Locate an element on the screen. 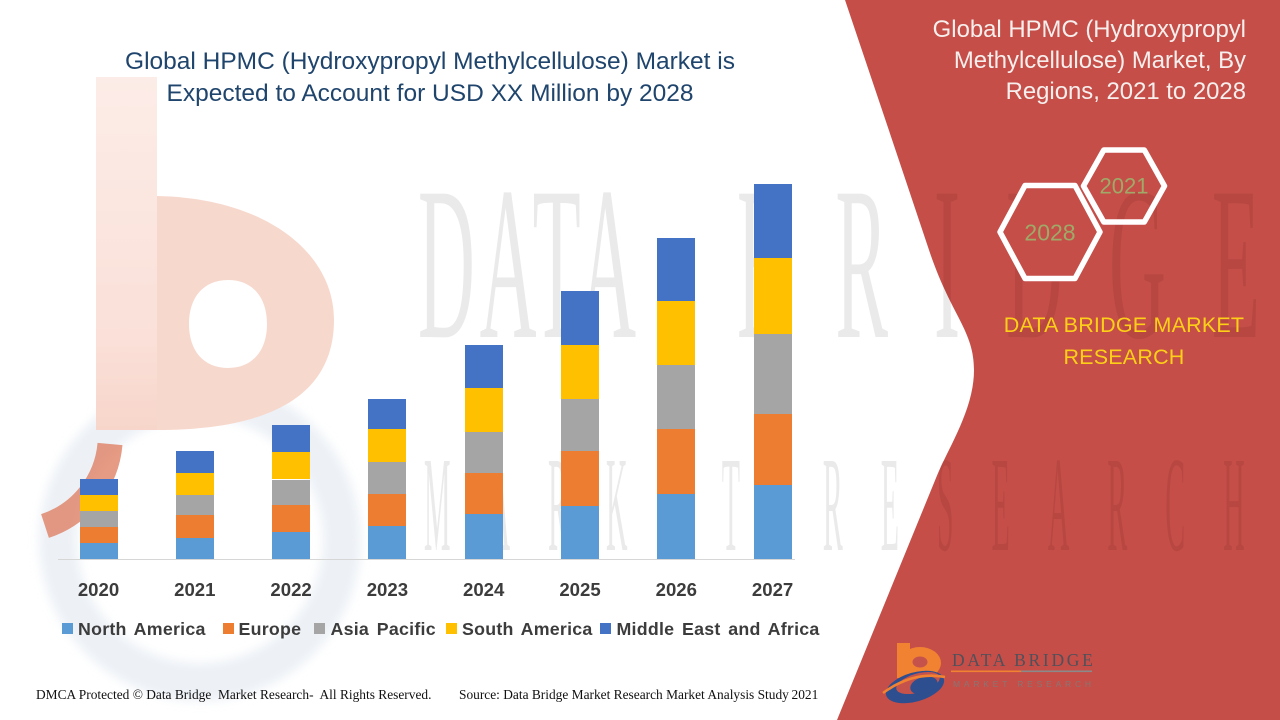 The width and height of the screenshot is (1280, 720). svg-text: 2028 is located at coordinates (1049, 233).